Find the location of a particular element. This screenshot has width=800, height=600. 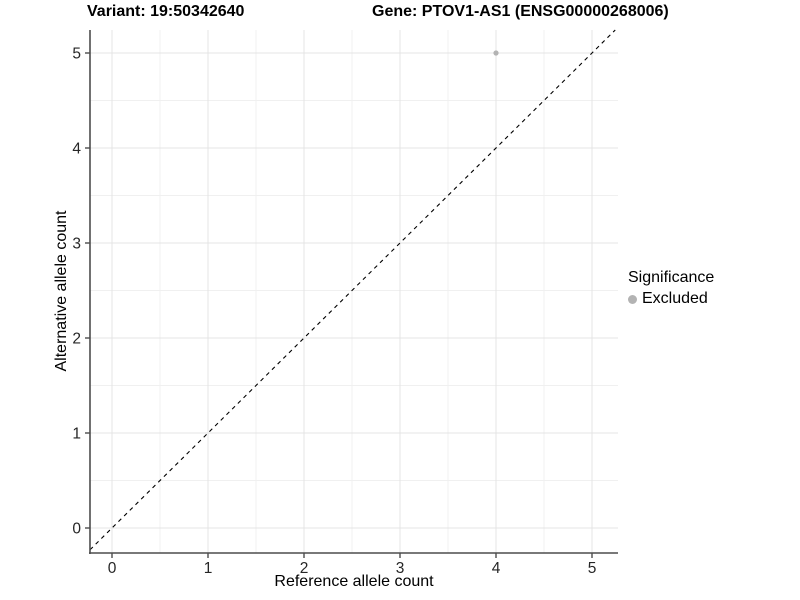

y-tick-label: 5 is located at coordinates (76, 54).